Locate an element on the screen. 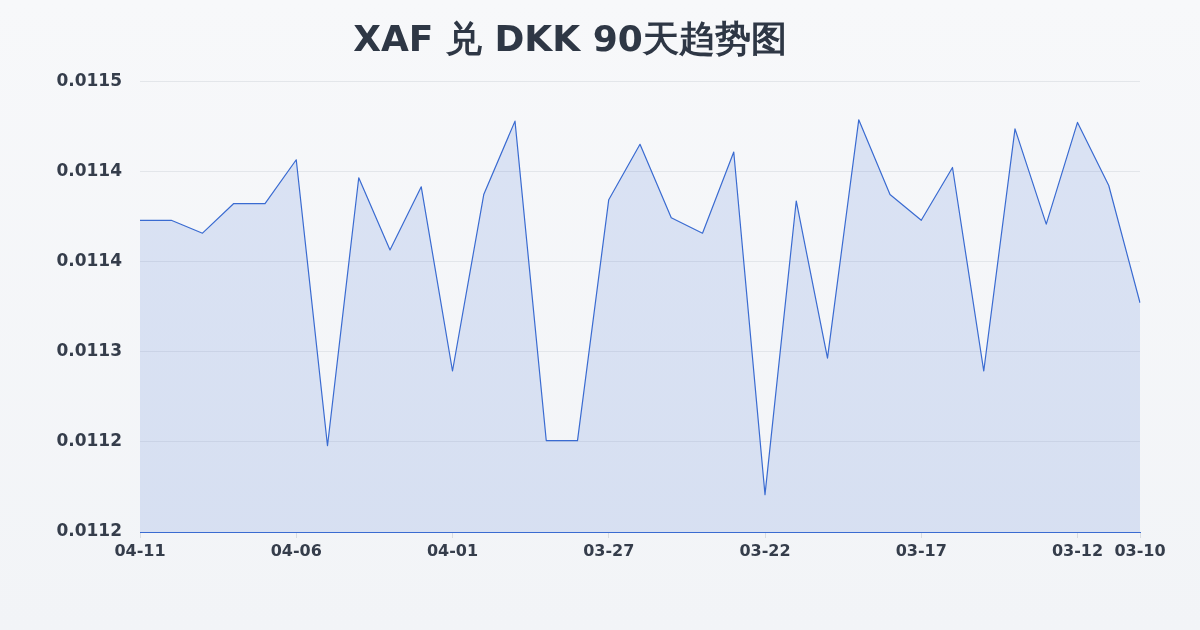  x-tick-label: 03-27 is located at coordinates (609, 550).